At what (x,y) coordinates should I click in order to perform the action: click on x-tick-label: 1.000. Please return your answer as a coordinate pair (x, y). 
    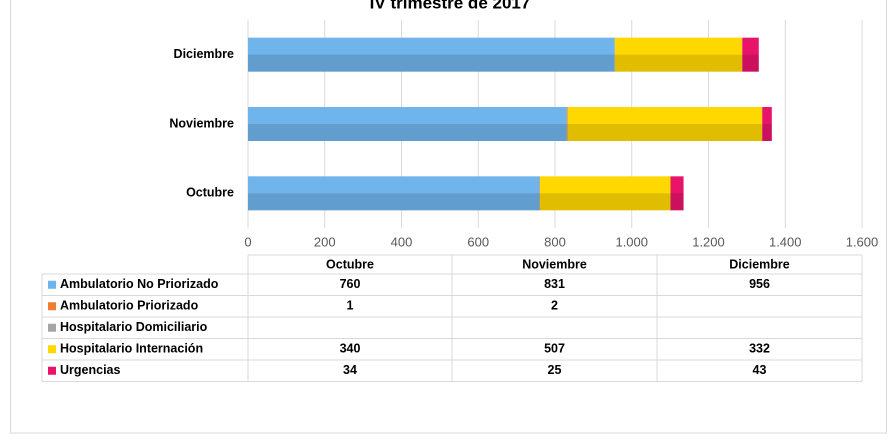
    Looking at the image, I should click on (631, 241).